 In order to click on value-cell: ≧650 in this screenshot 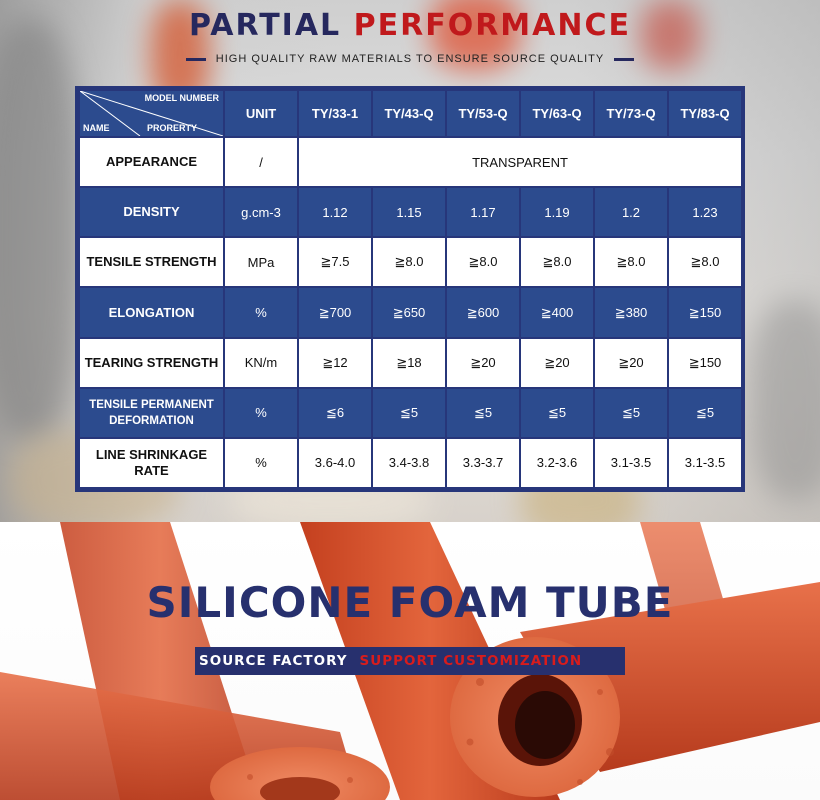, I will do `click(409, 312)`.